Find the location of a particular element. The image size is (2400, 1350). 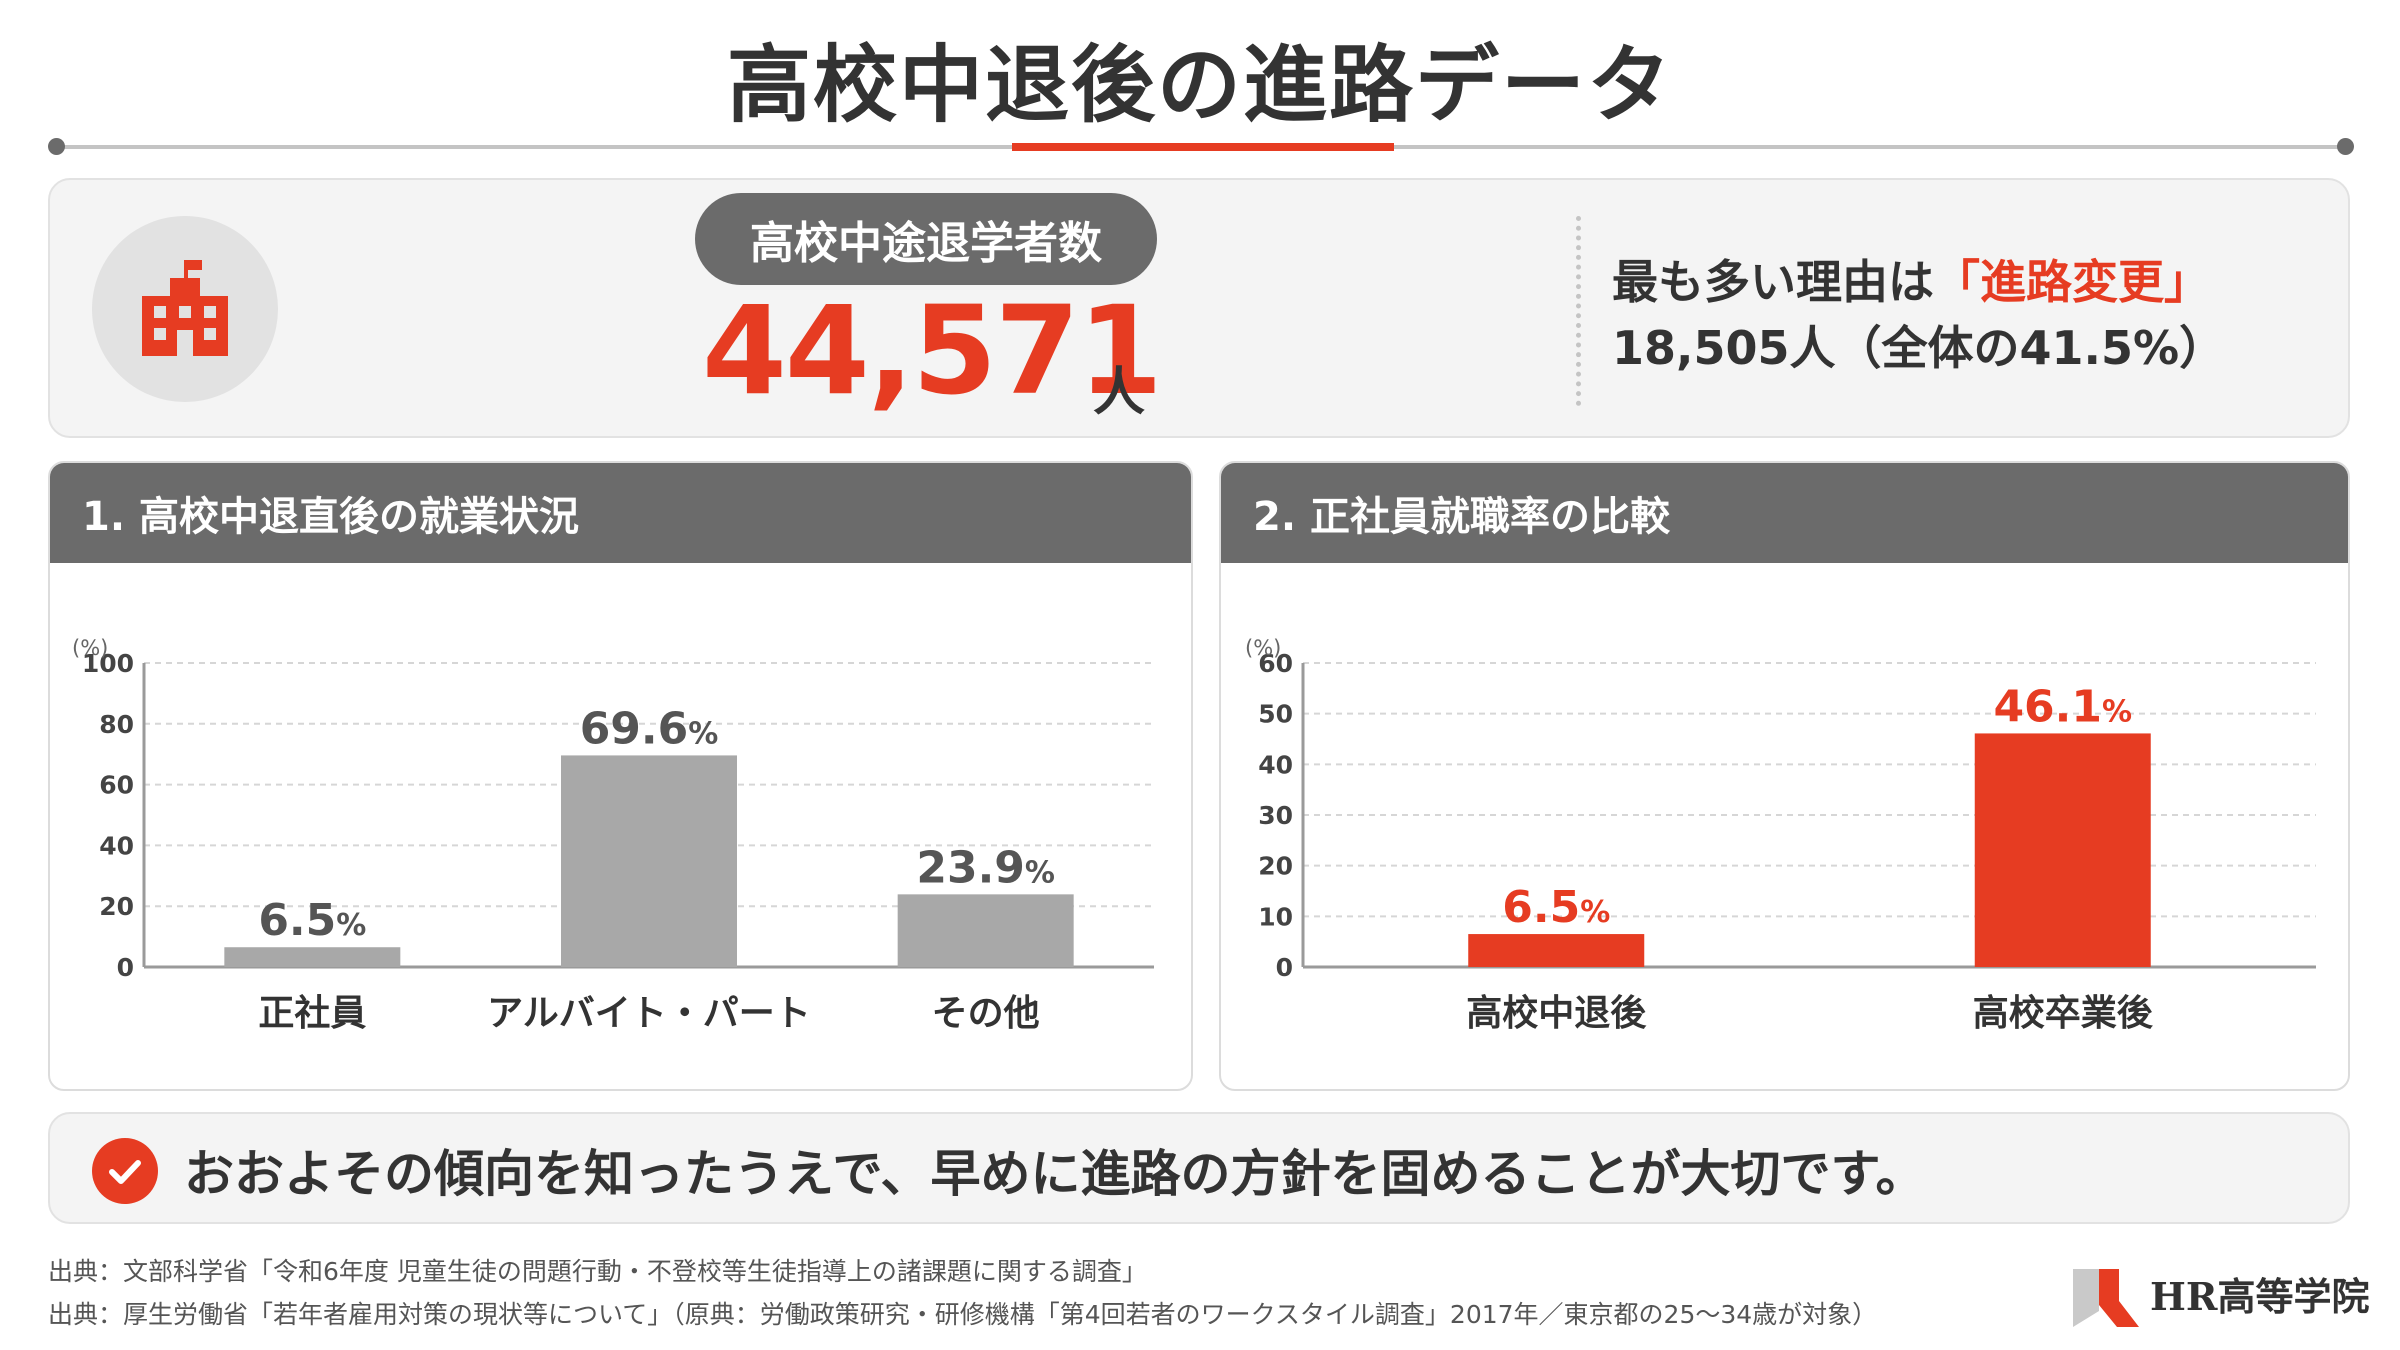

employment-status-title: 1. 高校中退直後の就業状況 is located at coordinates (620, 513).